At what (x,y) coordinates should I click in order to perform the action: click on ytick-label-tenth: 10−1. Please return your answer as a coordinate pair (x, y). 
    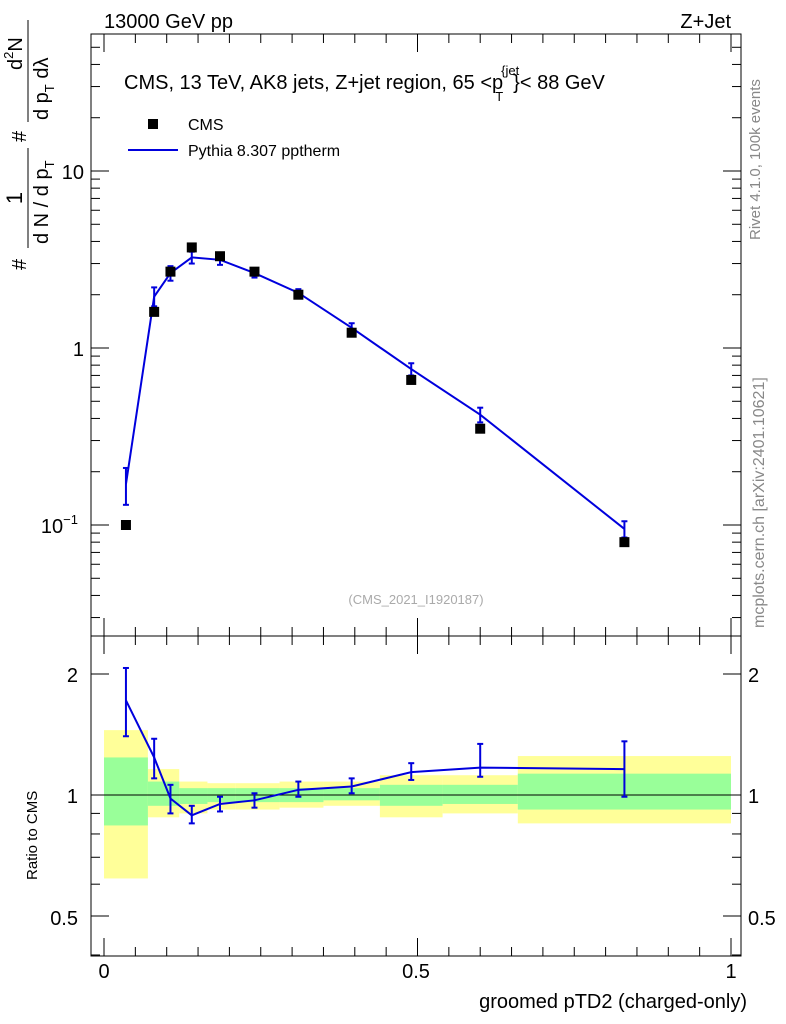
    Looking at the image, I should click on (59, 525).